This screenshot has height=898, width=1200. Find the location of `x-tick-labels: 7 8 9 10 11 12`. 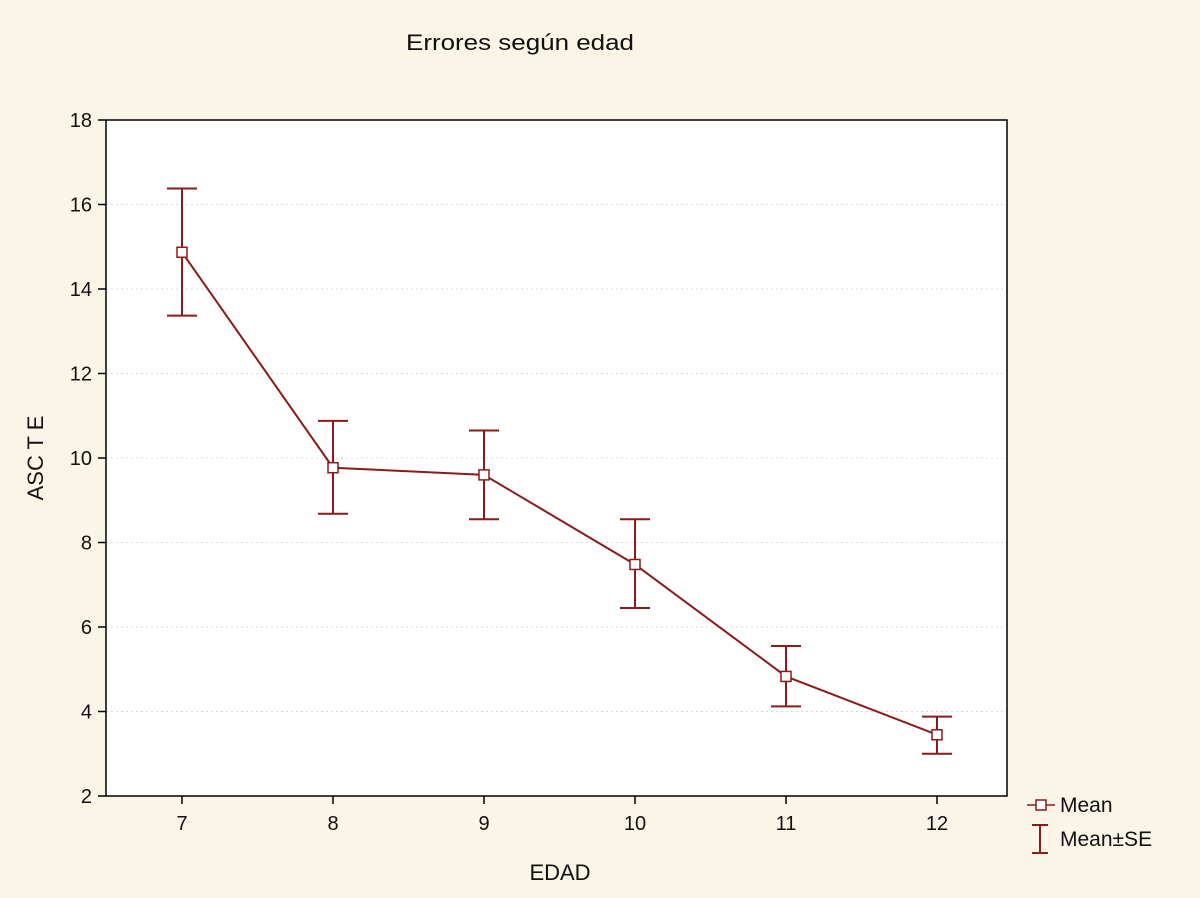

x-tick-labels: 7 8 9 10 11 12 is located at coordinates (562, 824).